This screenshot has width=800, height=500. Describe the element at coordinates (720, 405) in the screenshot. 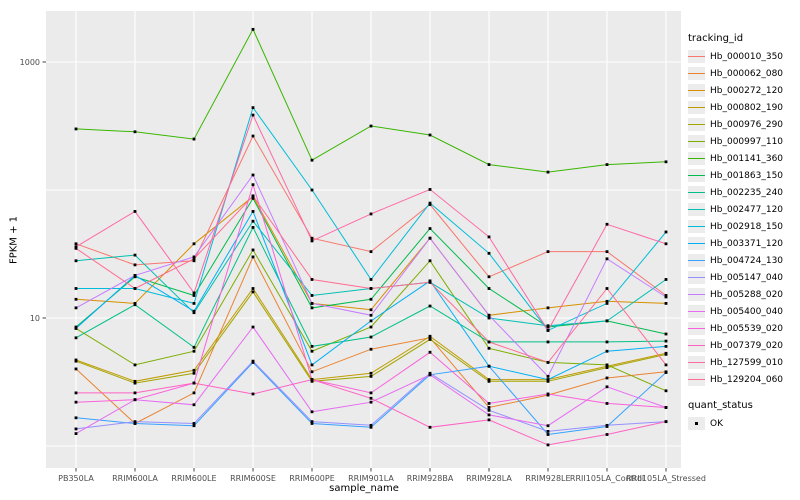

I see `legend-title-quant-status: quant_status` at that location.